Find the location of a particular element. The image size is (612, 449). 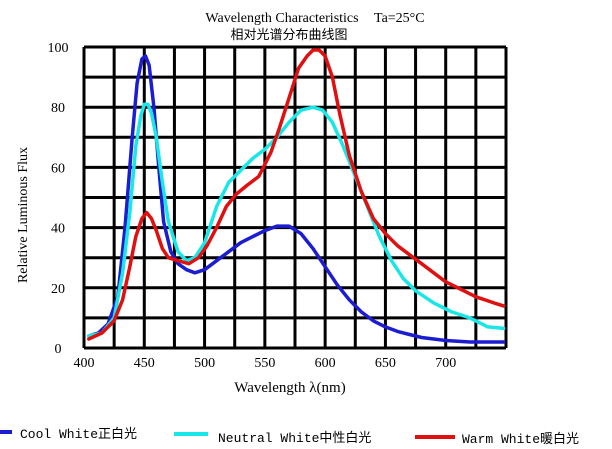

legend-item-warm-white: Warm White暖白光 is located at coordinates (497, 439).